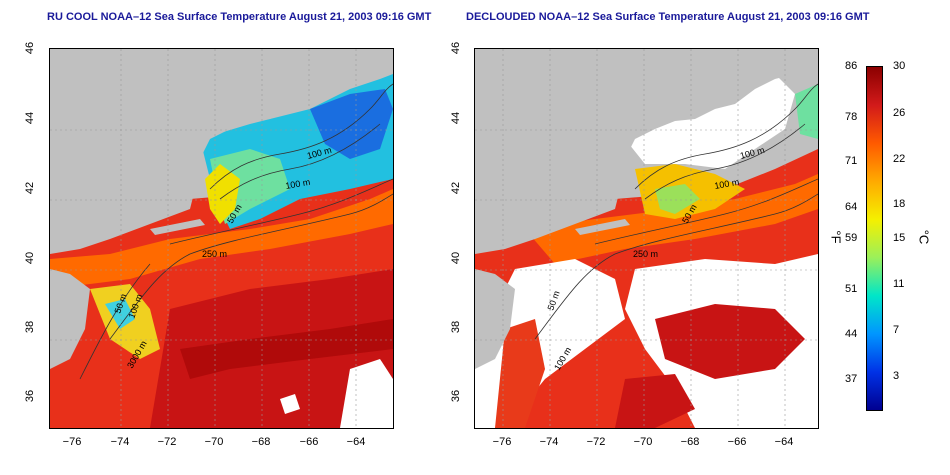 The height and width of the screenshot is (475, 950). What do you see at coordinates (290, 404) in the screenshot?
I see `cloud-patch-small` at bounding box center [290, 404].